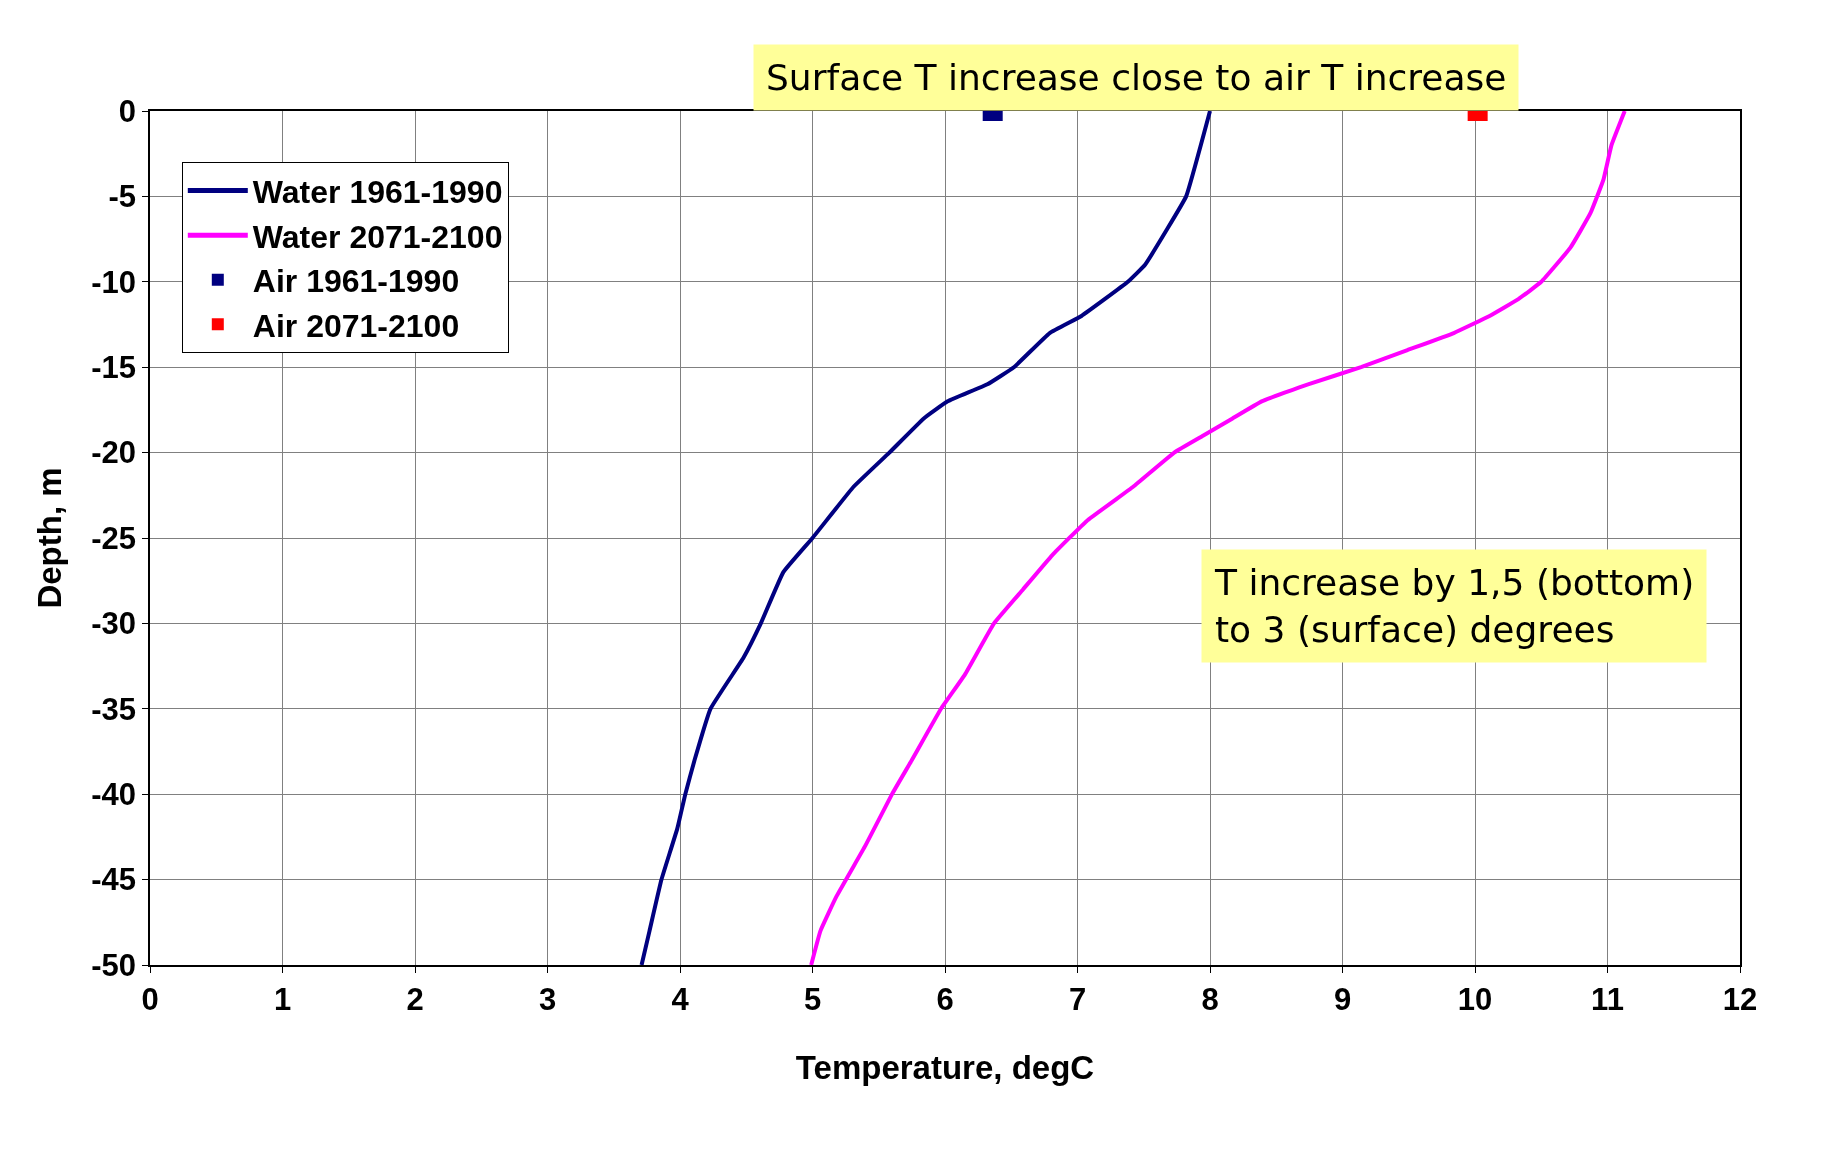 The image size is (1825, 1155). What do you see at coordinates (114, 453) in the screenshot?
I see `y-tick-label: -20` at bounding box center [114, 453].